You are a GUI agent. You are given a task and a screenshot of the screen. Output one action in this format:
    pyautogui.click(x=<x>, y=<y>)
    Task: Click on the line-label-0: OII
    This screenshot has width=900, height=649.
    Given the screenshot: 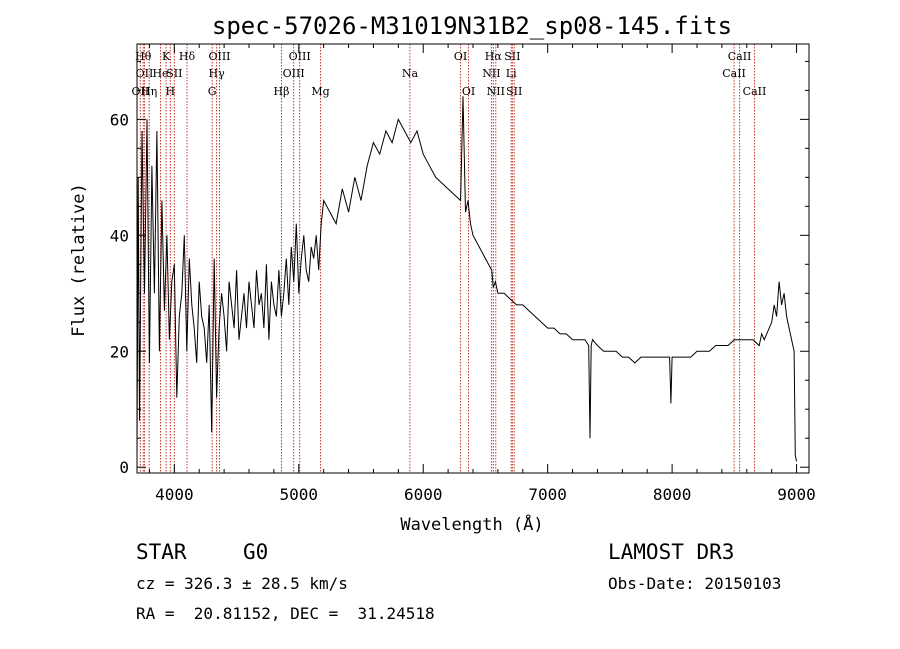 What is the action you would take?
    pyautogui.click(x=141, y=91)
    